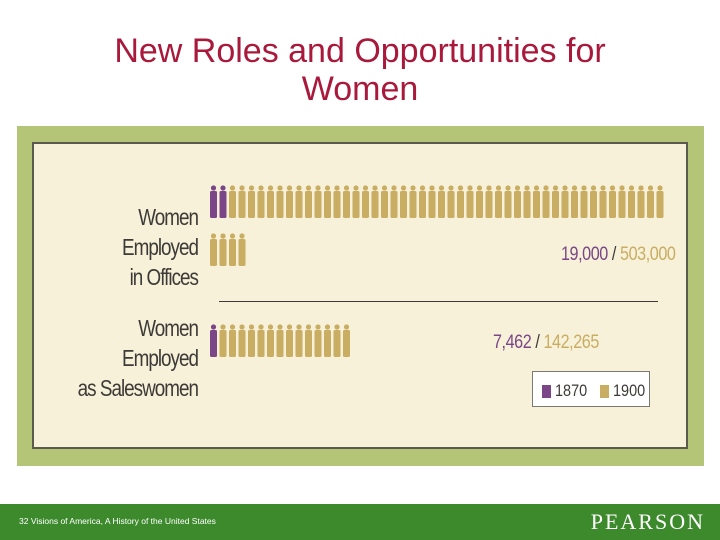 The width and height of the screenshot is (720, 540). I want to click on row-label-offices-line2: in Offices, so click(164, 277).